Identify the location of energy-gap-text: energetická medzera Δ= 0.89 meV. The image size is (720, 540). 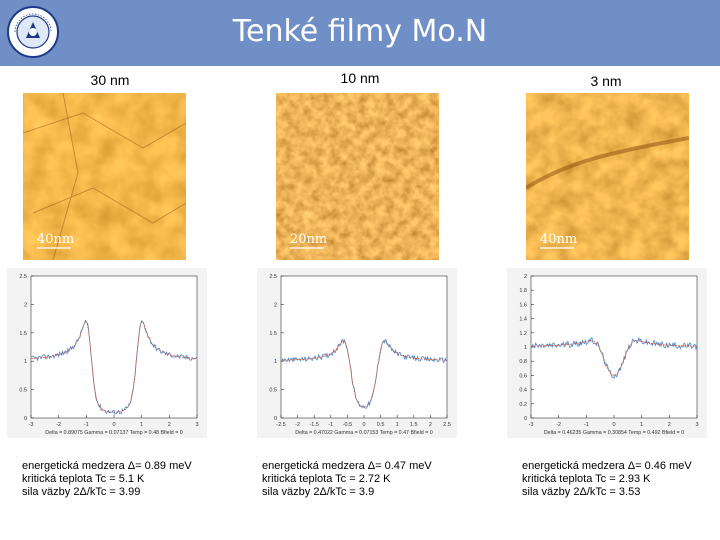
(107, 466).